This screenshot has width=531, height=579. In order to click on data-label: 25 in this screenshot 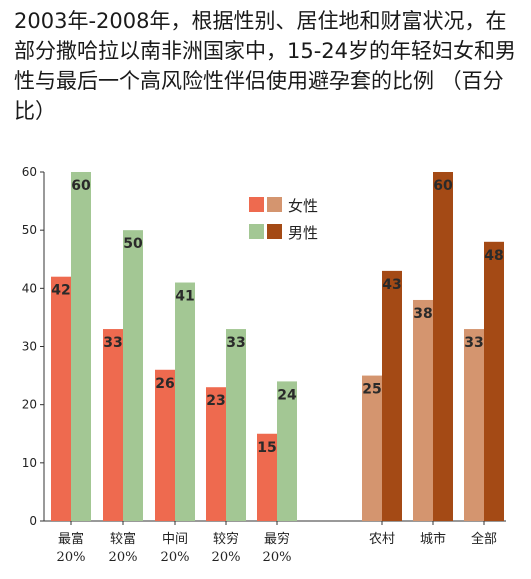, I will do `click(371, 390)`.